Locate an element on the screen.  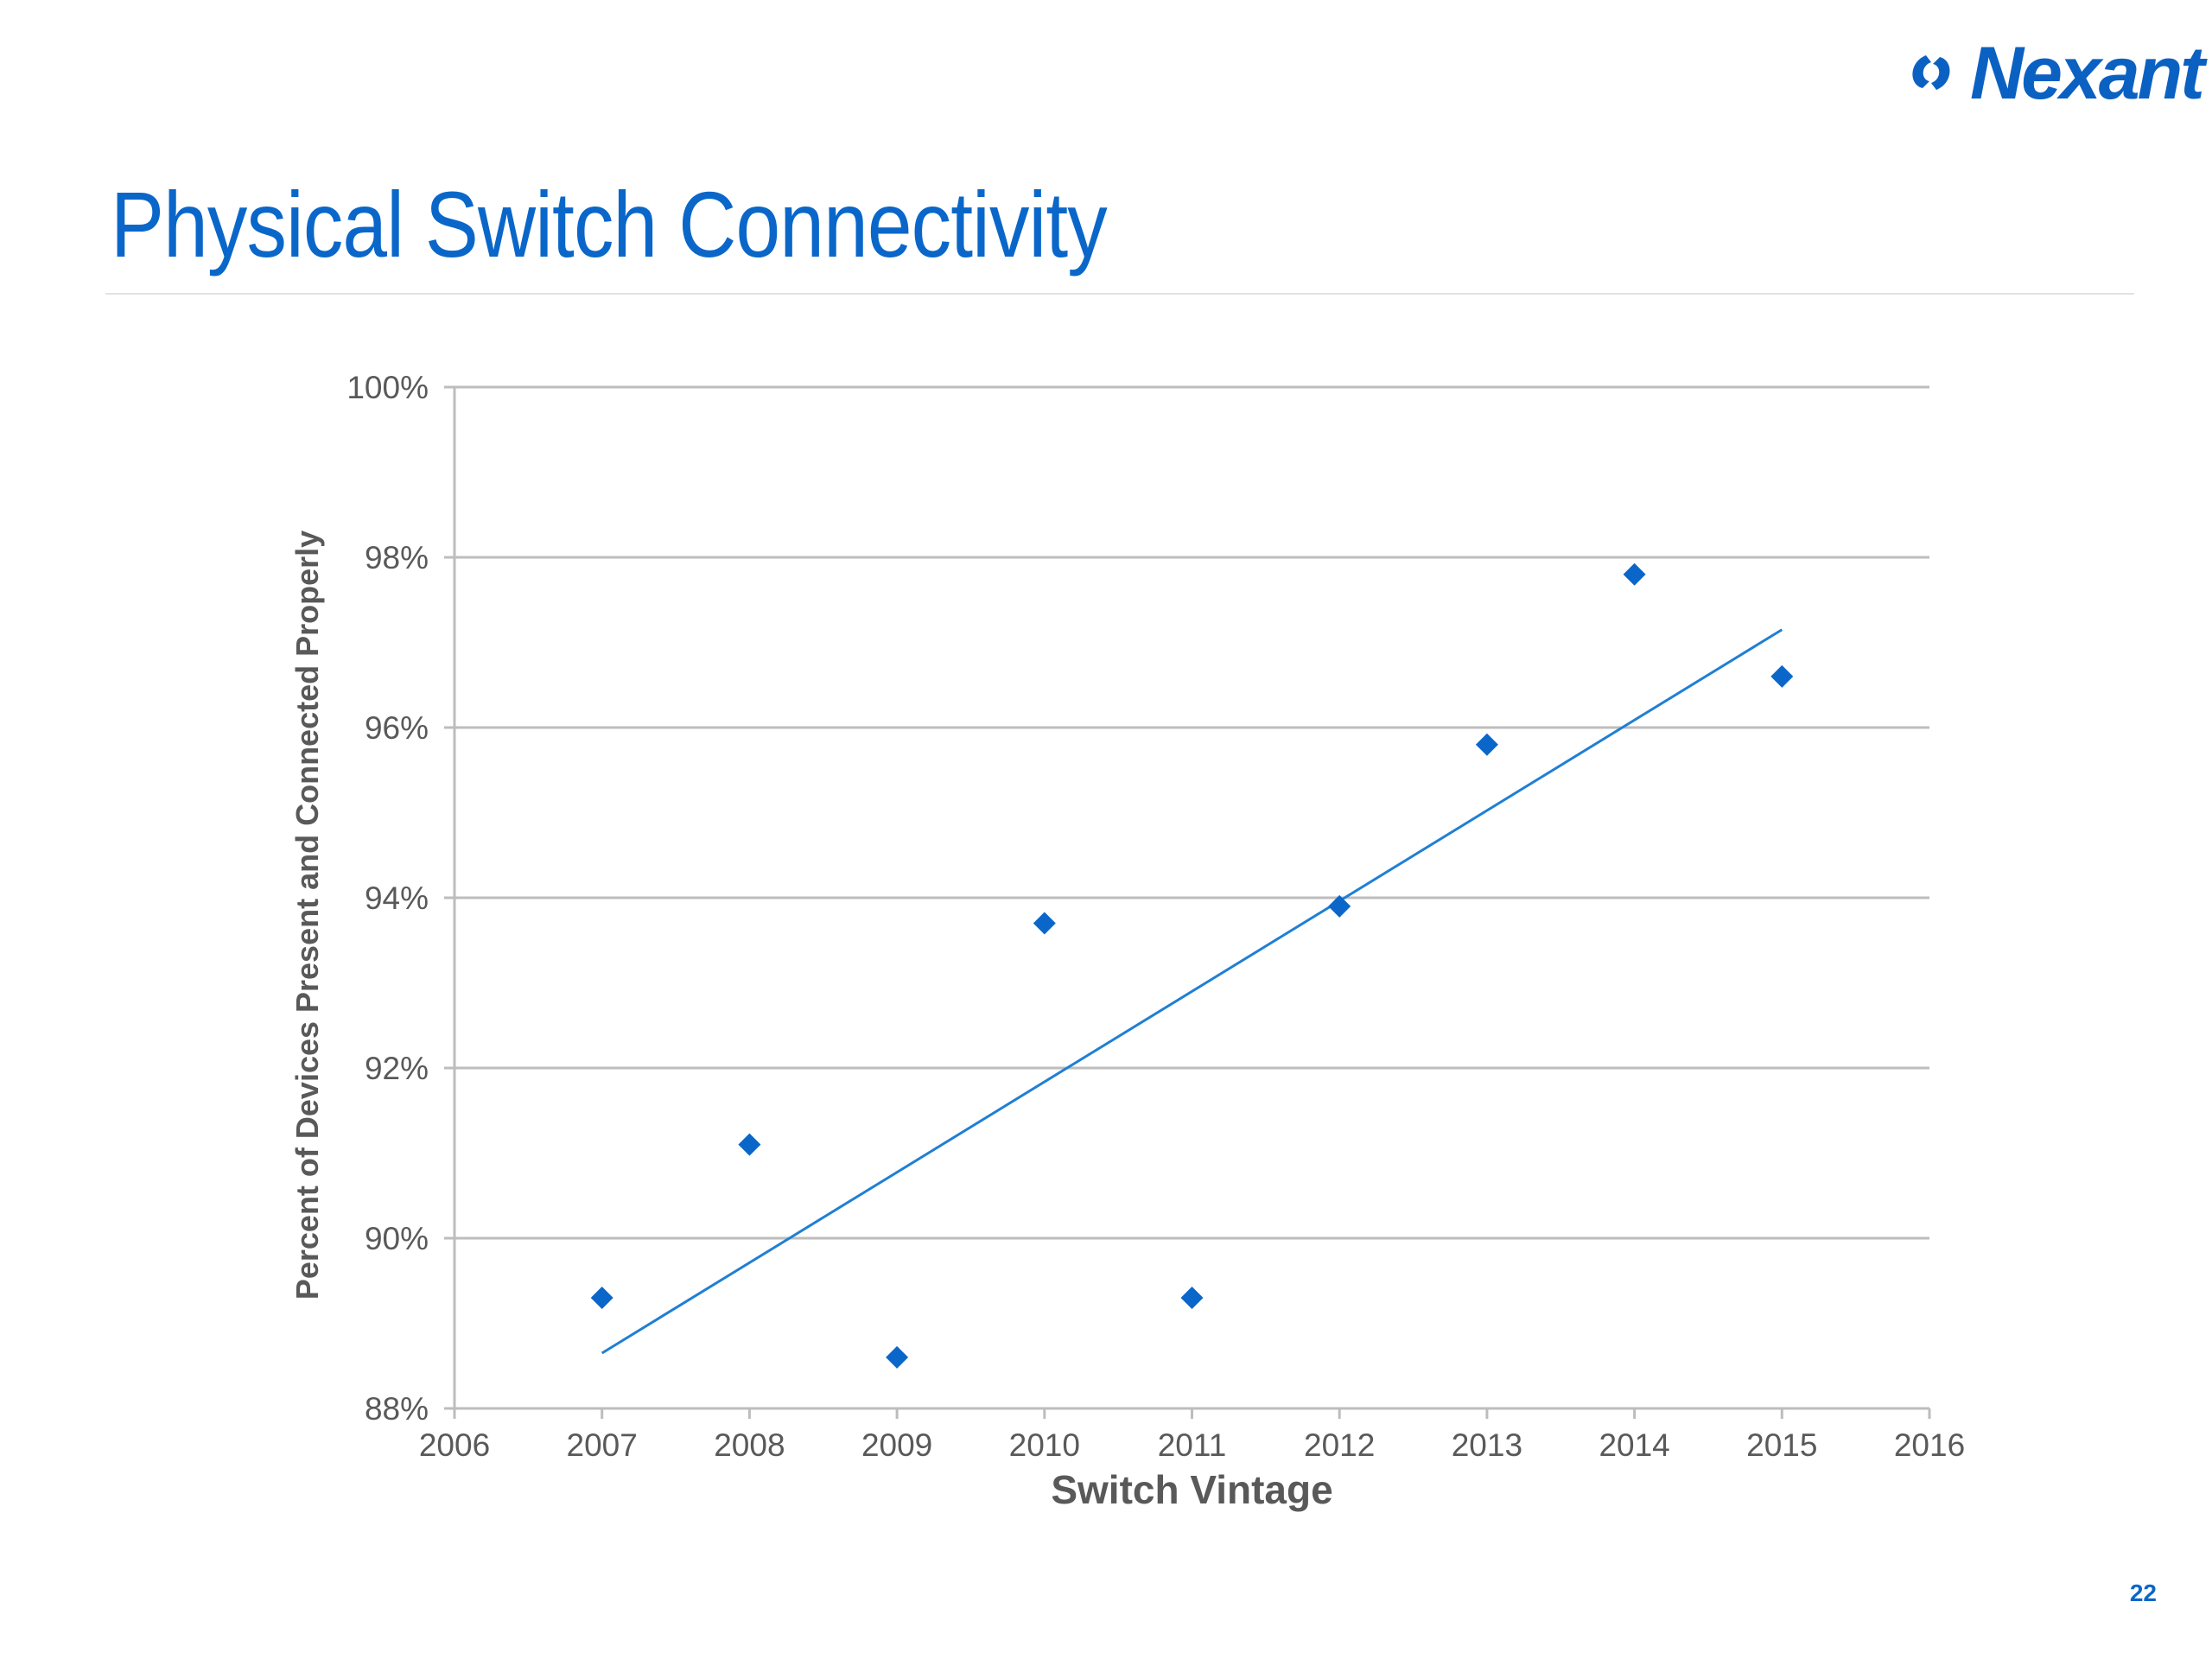
y-tick-label: 90% is located at coordinates (397, 1238).